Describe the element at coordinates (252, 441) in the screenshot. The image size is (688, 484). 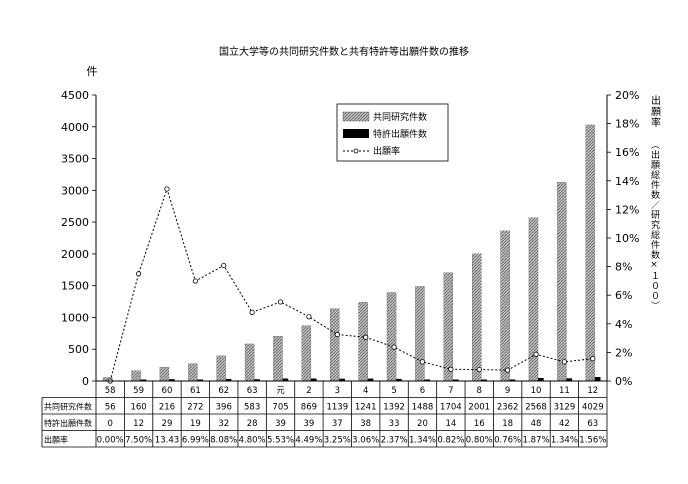
I see `table-cell: 4.80%` at that location.